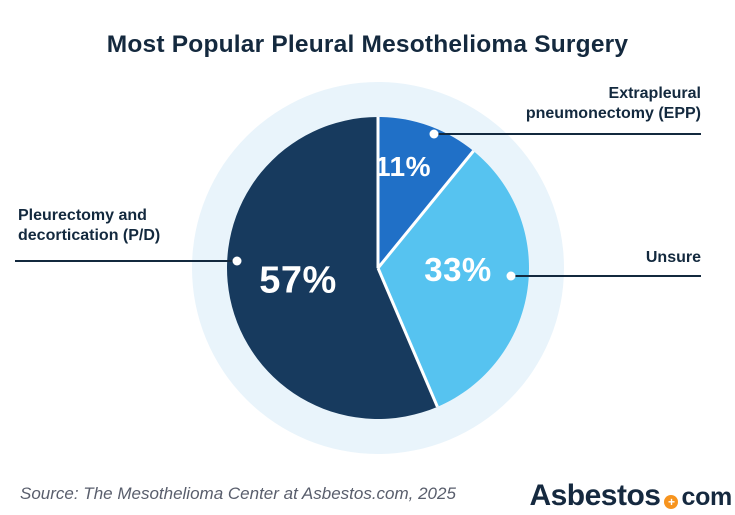 This screenshot has width=735, height=515. I want to click on leader-dot-epp, so click(434, 134).